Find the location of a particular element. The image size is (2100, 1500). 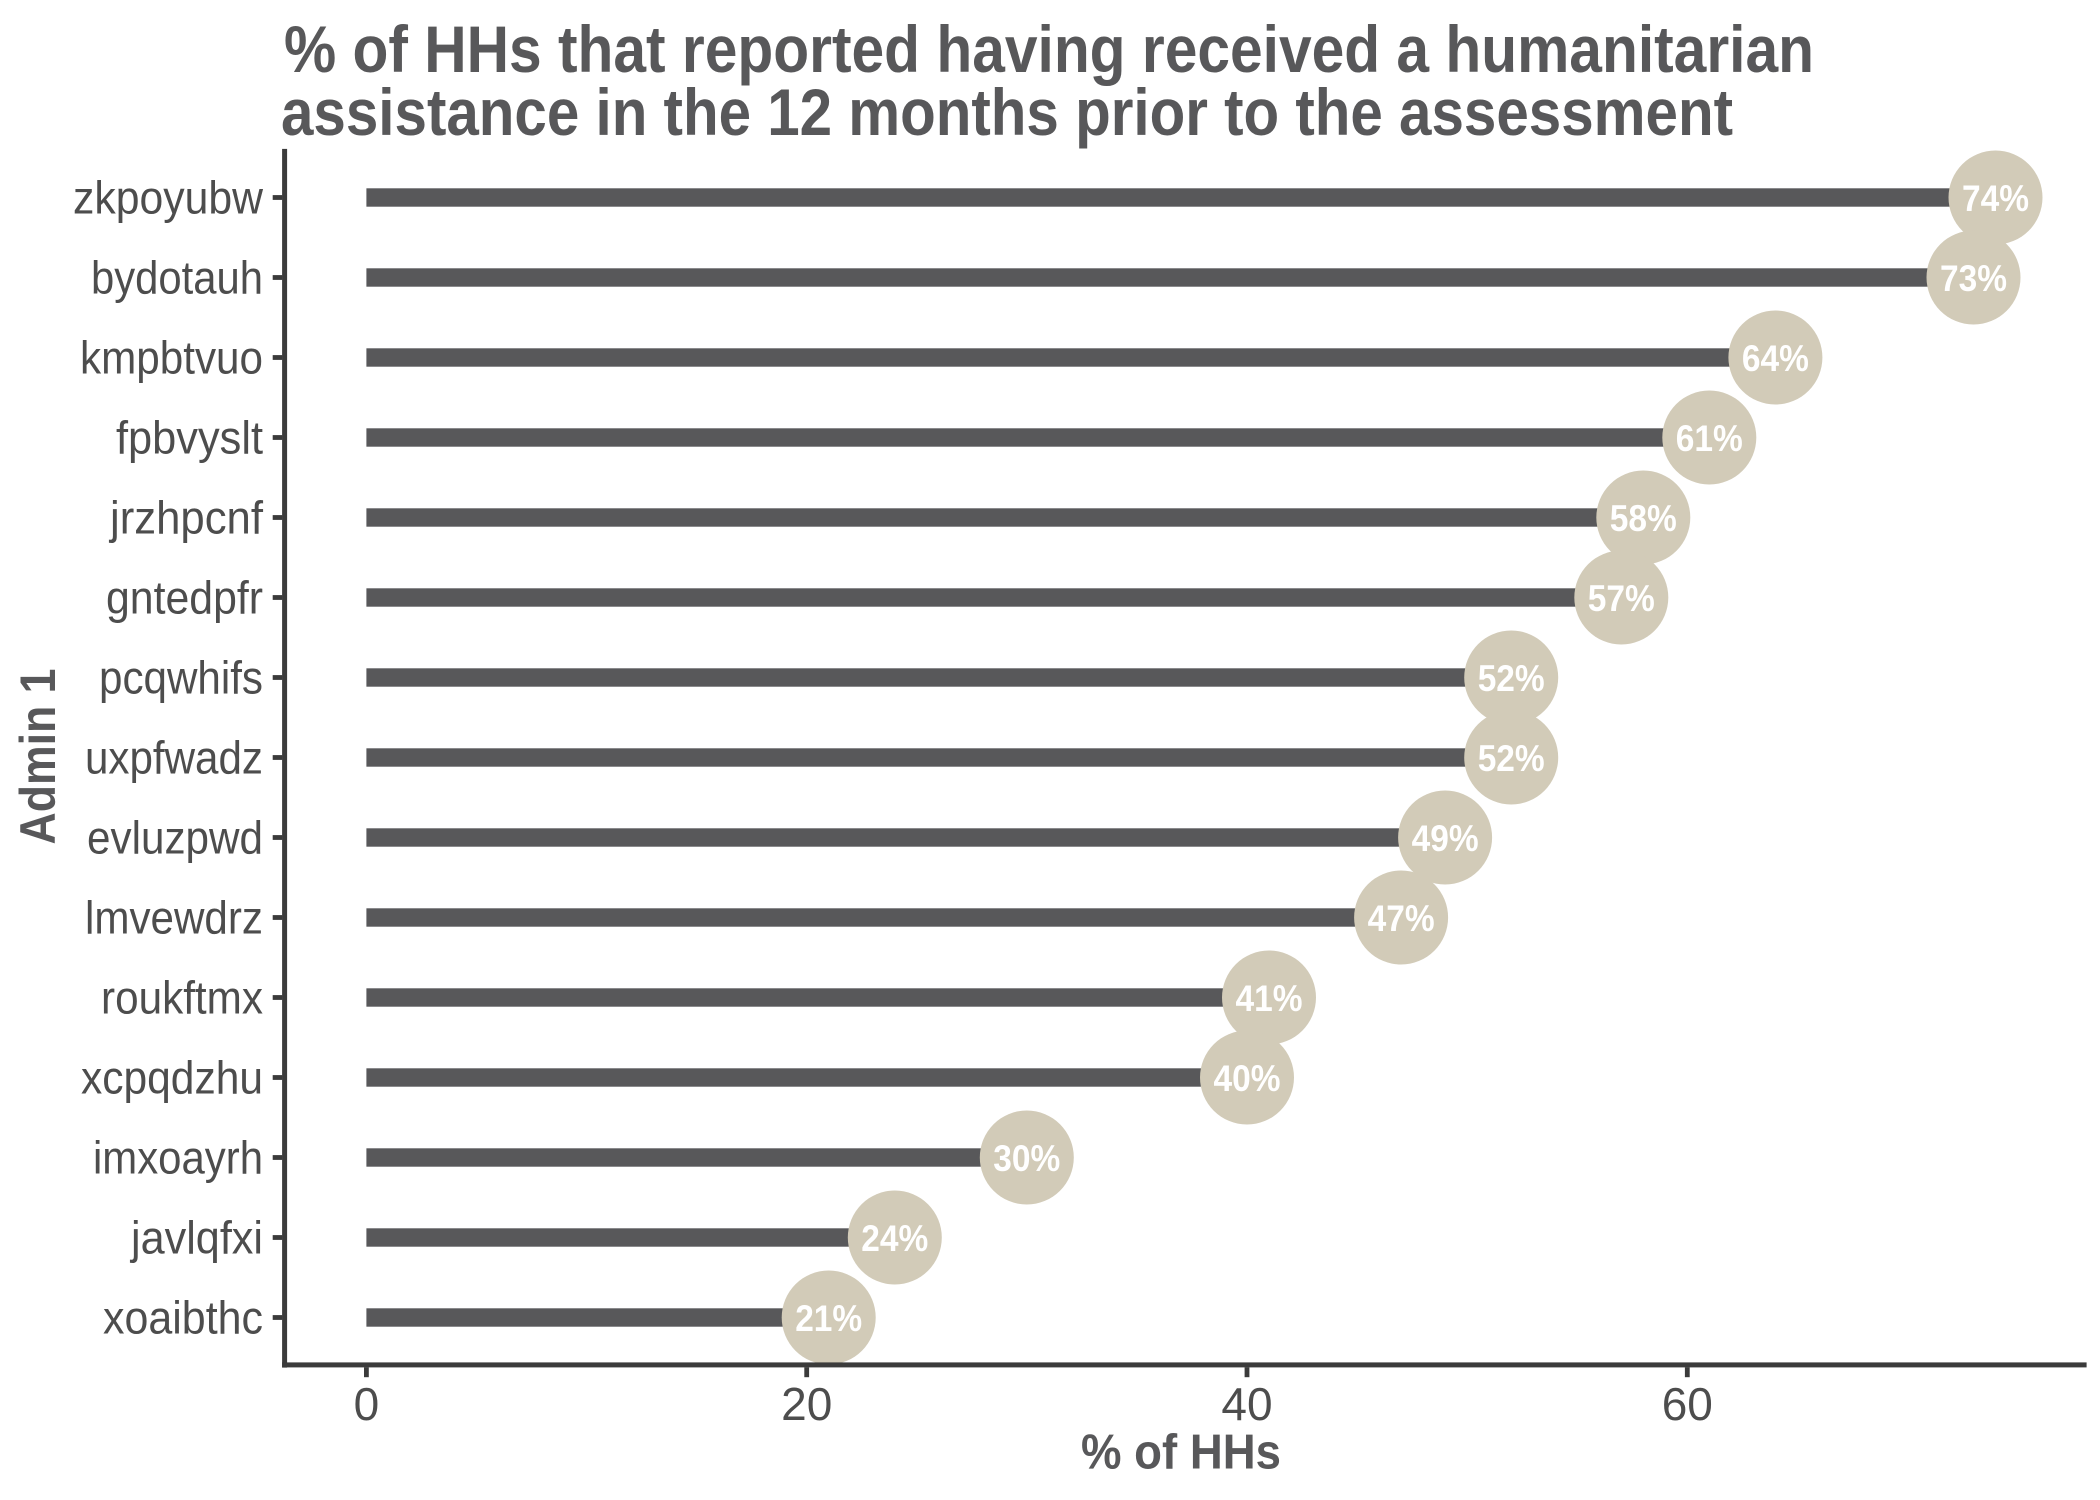

svg-text: 0 is located at coordinates (367, 1404).